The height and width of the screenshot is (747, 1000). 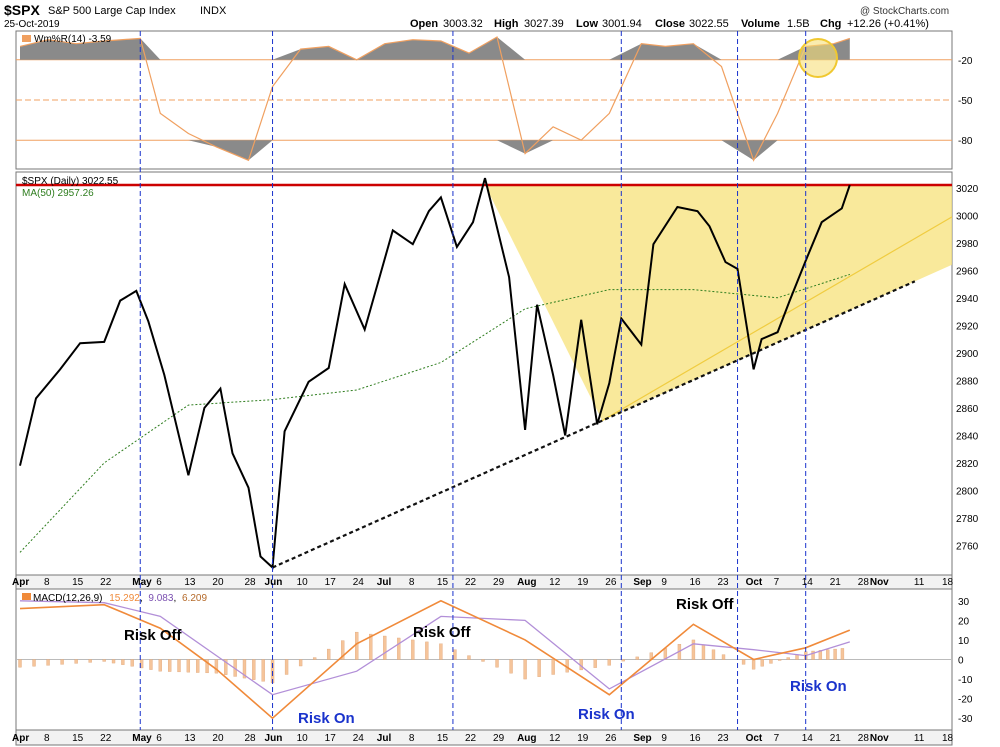 I want to click on macd-sep-2: ,, so click(x=174, y=598).